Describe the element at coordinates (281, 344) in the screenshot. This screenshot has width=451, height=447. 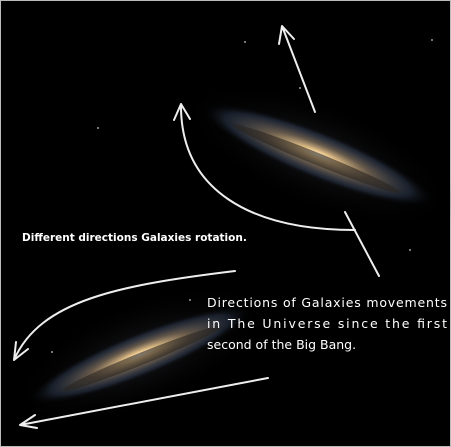
I see `caption-line: second of the Big Bang.` at that location.